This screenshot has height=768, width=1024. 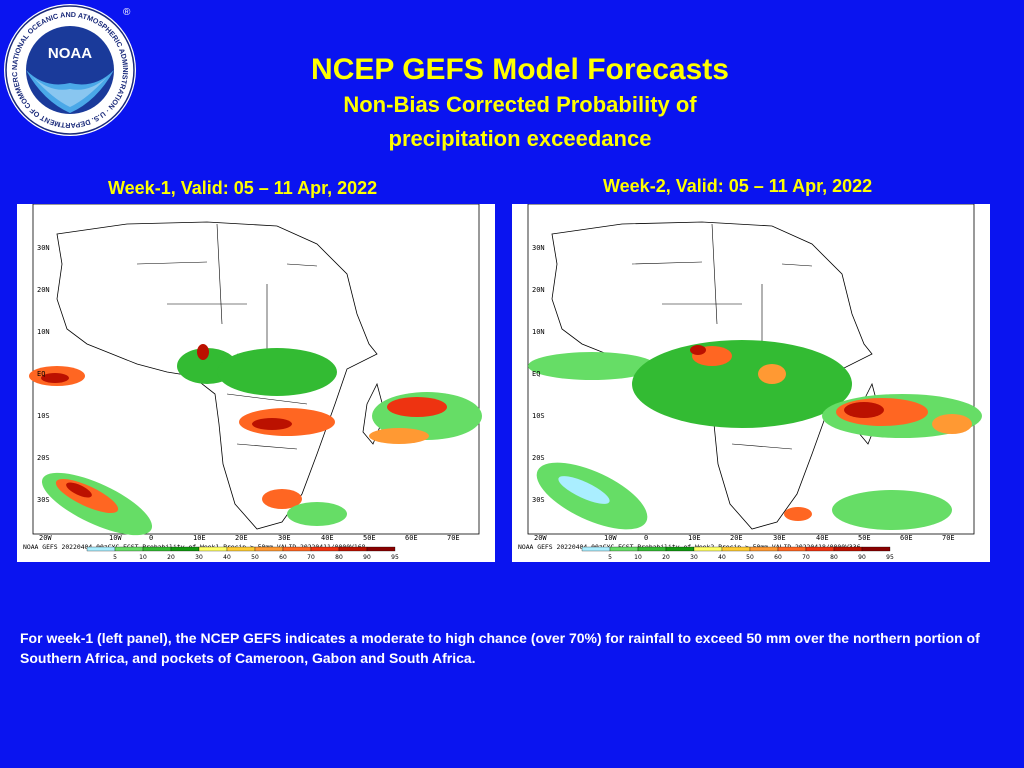 I want to click on page-title: NCEP GEFS Model Forecasts, so click(x=520, y=69).